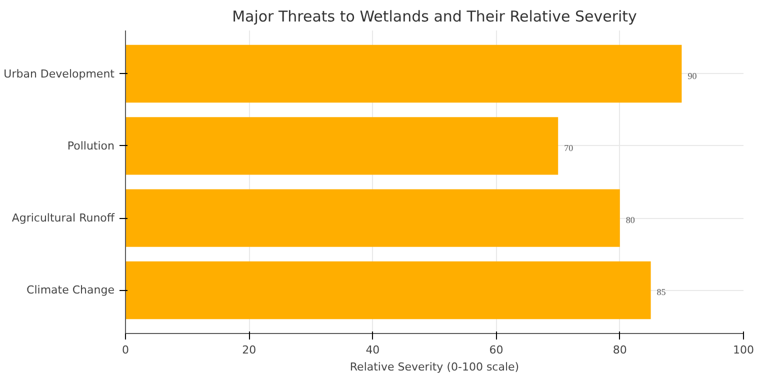  Describe the element at coordinates (693, 75) in the screenshot. I see `data-label: 90` at that location.